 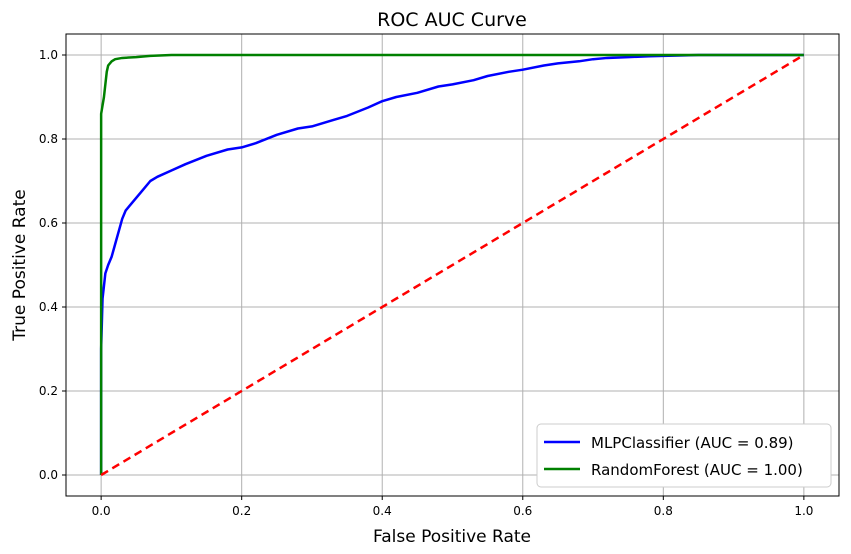 What do you see at coordinates (48, 223) in the screenshot?
I see `y-tick-label: 0.6` at bounding box center [48, 223].